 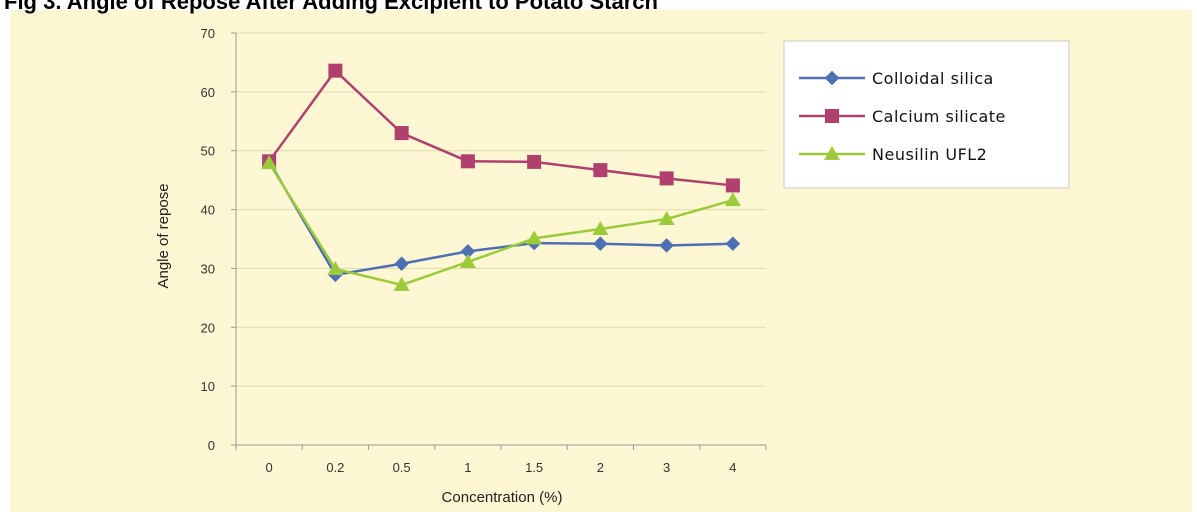 What do you see at coordinates (939, 116) in the screenshot?
I see `legend-label: Calcium silicate` at bounding box center [939, 116].